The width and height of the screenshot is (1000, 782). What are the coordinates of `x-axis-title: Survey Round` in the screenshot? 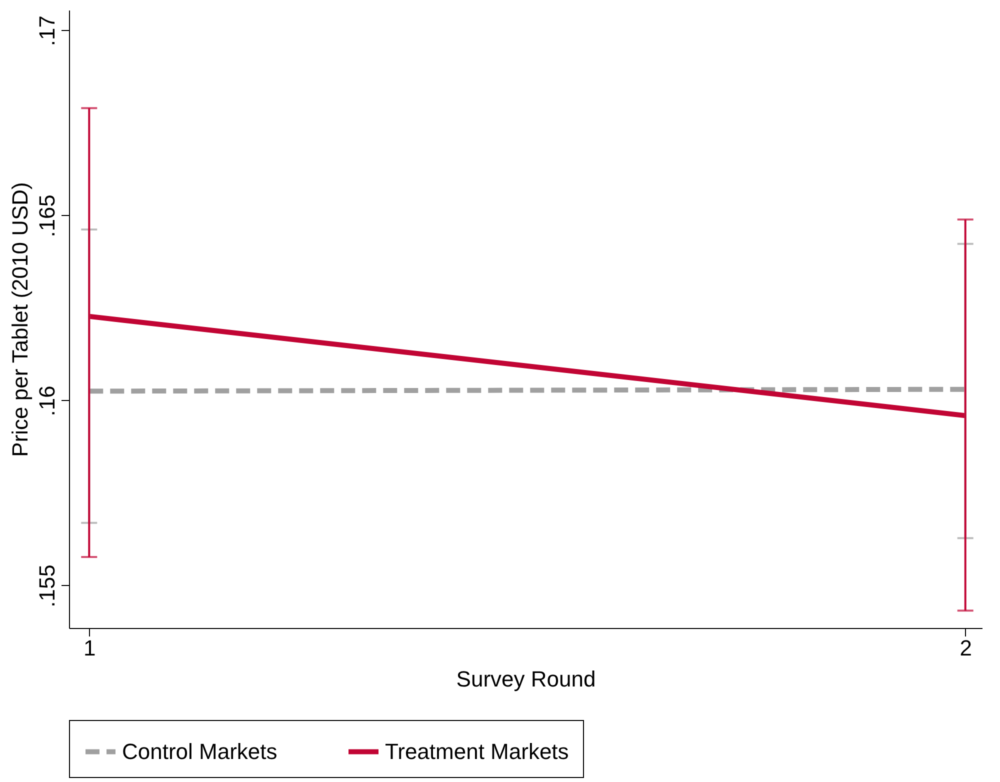 It's located at (526, 679).